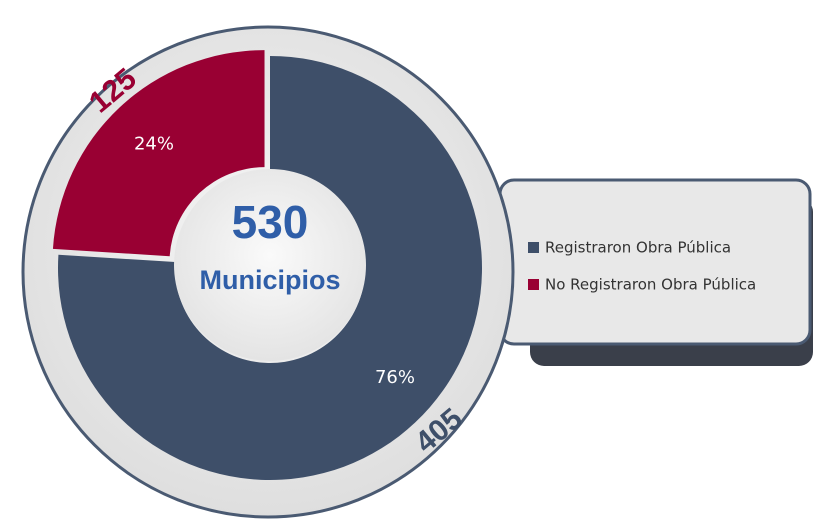  I want to click on center-label: Municipios, so click(270, 280).